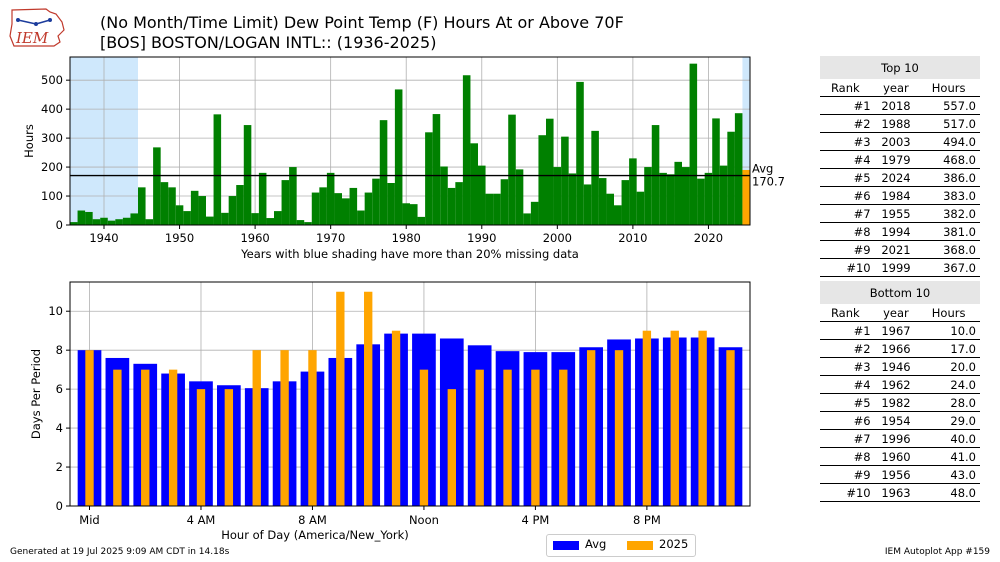 The height and width of the screenshot is (562, 1000). I want to click on legend-avg-label: Avg, so click(596, 544).